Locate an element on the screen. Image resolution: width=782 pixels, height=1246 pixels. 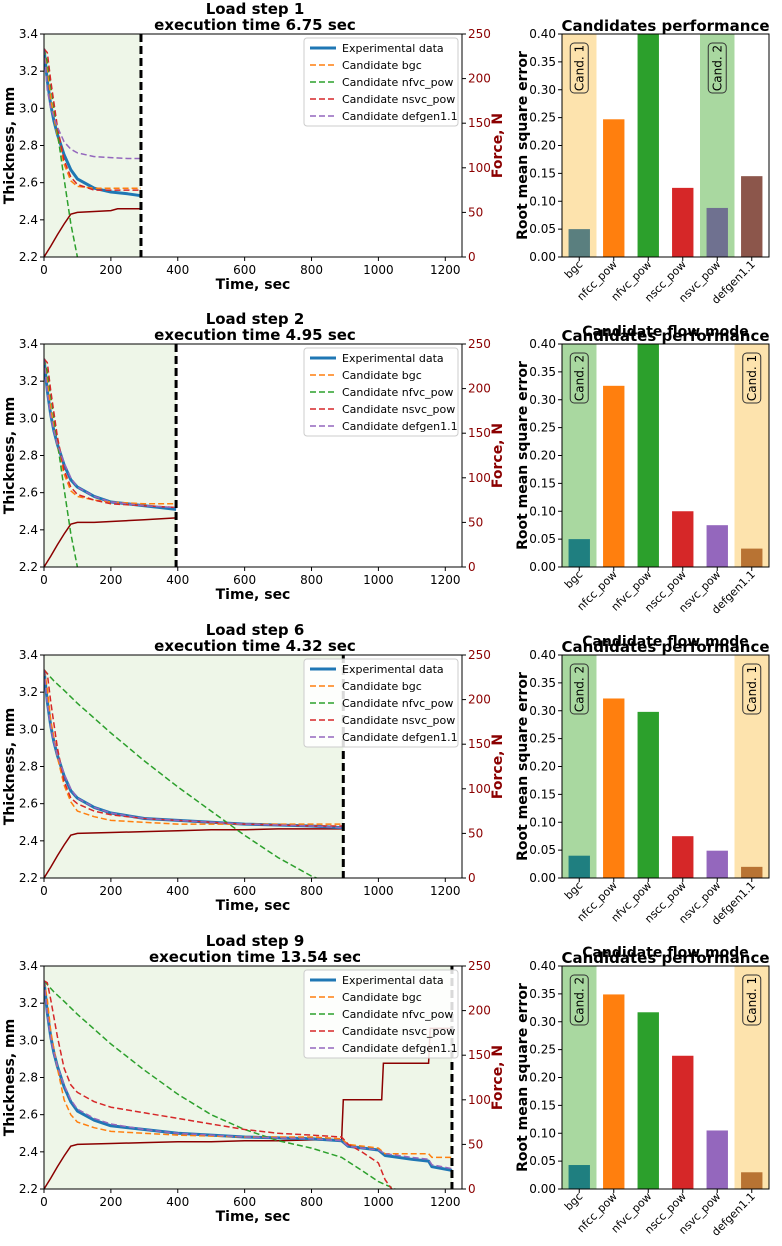
simulation-region is located at coordinates (194, 766).